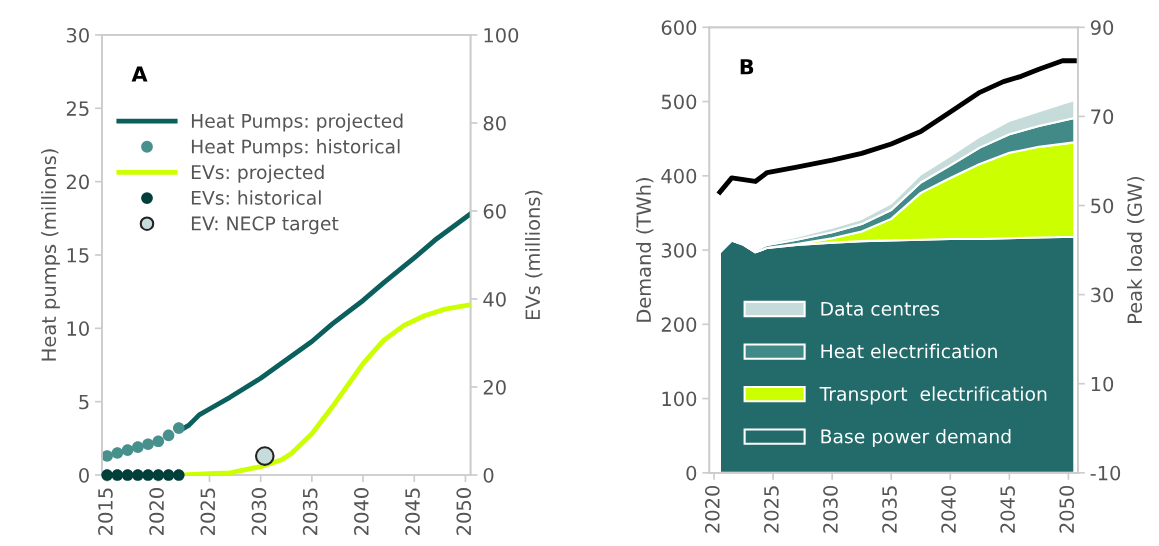 The width and height of the screenshot is (1159, 546). What do you see at coordinates (295, 148) in the screenshot?
I see `legend-label: Heat Pumps: historical` at bounding box center [295, 148].